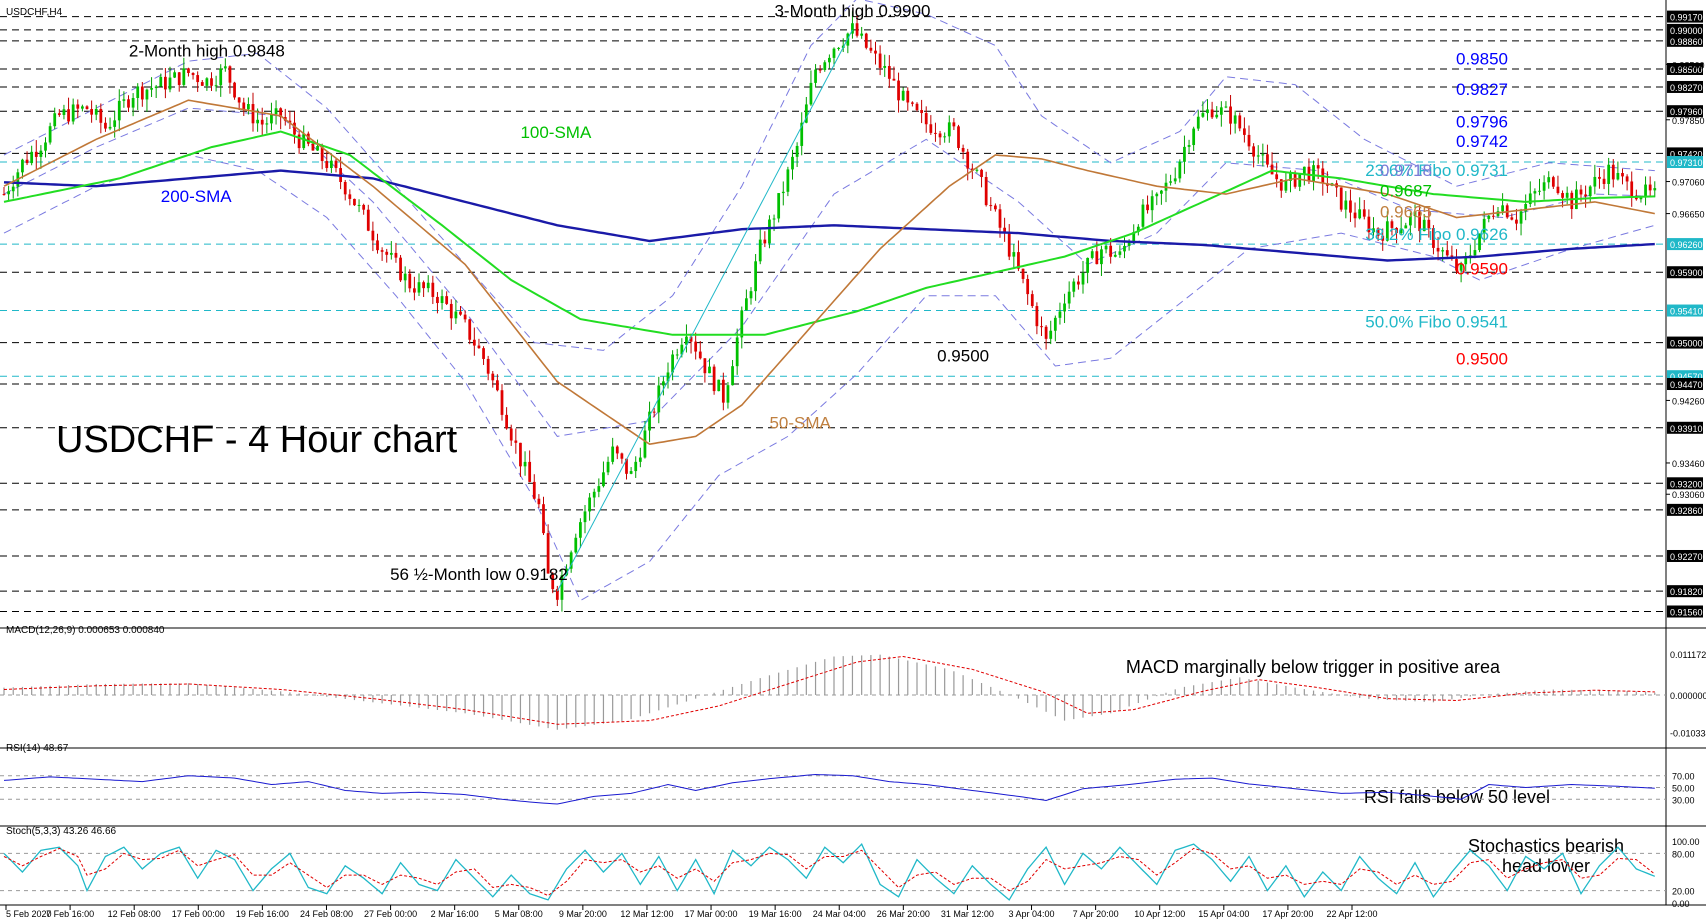 This screenshot has height=919, width=1706. Describe the element at coordinates (1546, 866) in the screenshot. I see `stoch-comment-line2: head lower` at that location.